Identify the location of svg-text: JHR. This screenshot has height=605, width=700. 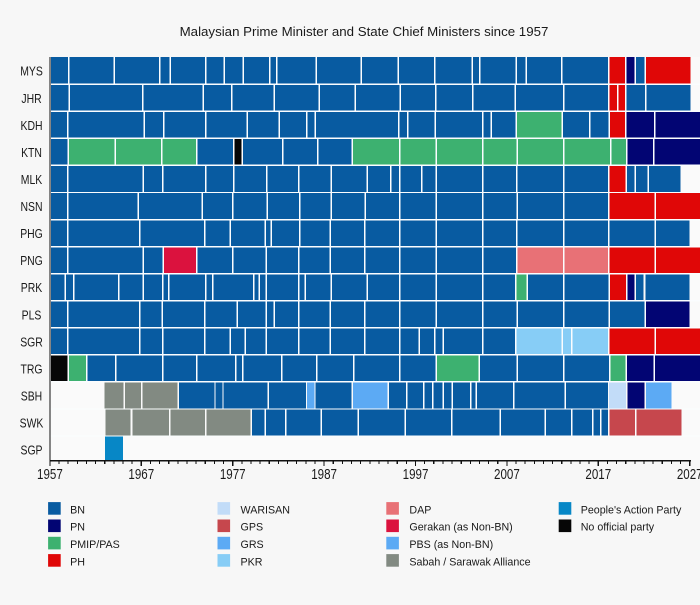
(31, 99).